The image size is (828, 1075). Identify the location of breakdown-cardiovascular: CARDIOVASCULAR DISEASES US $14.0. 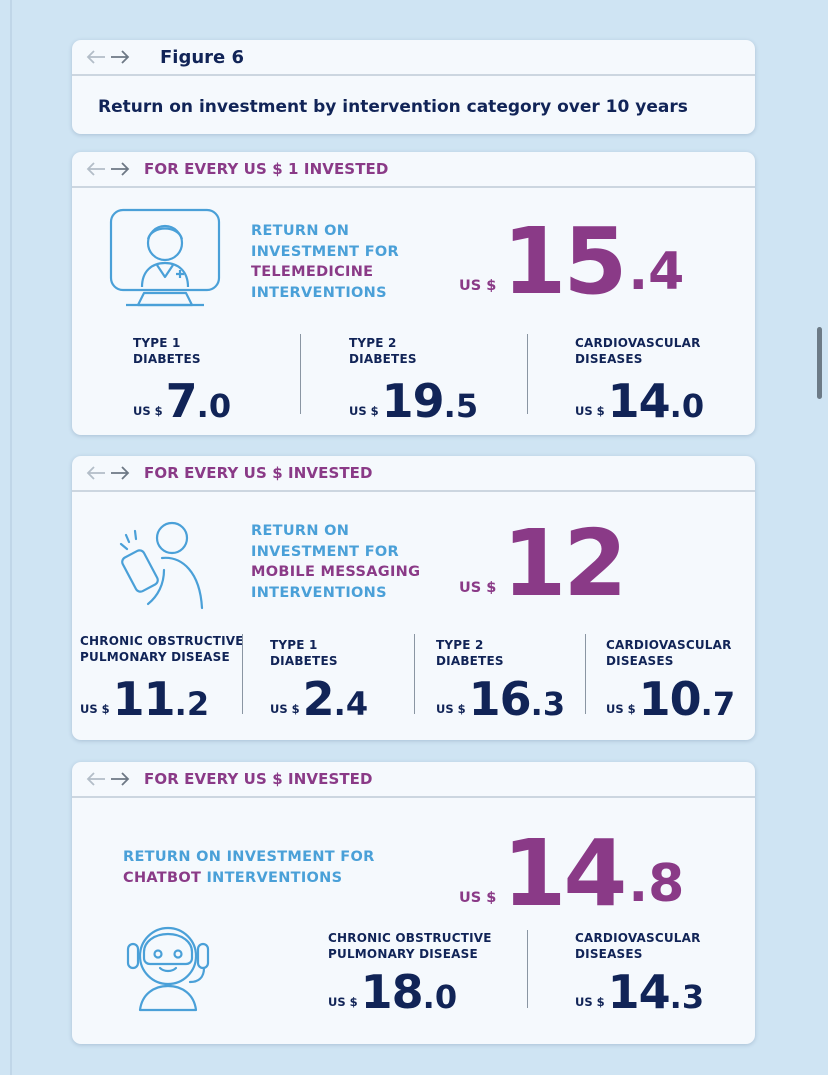
(640, 382).